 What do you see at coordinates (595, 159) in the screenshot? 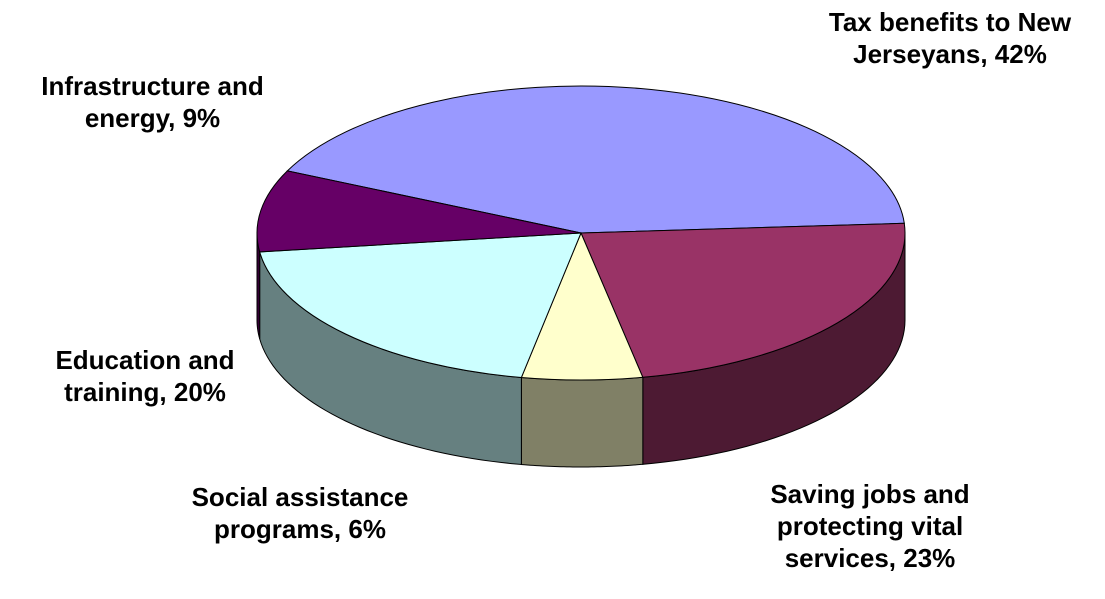
I see `pie-slice-tax-benefits` at bounding box center [595, 159].